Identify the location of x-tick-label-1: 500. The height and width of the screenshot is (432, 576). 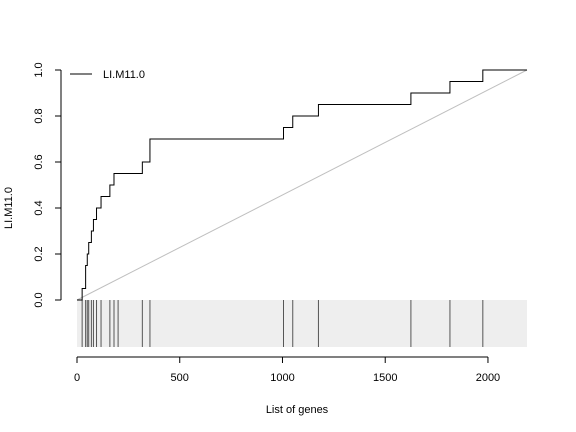
(180, 378).